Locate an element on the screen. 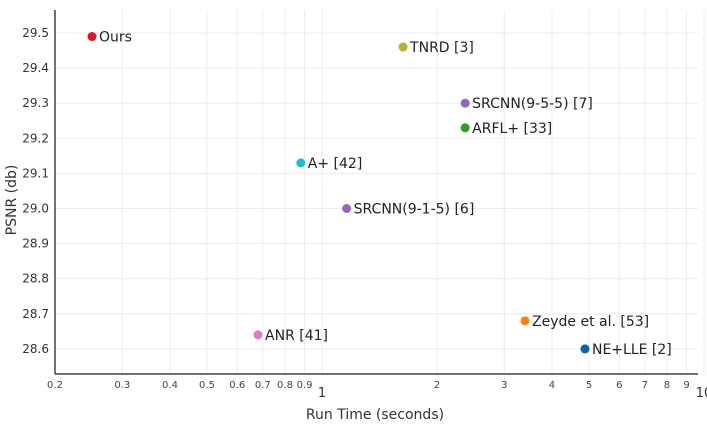  x-tick-label: 0.5 is located at coordinates (207, 385).